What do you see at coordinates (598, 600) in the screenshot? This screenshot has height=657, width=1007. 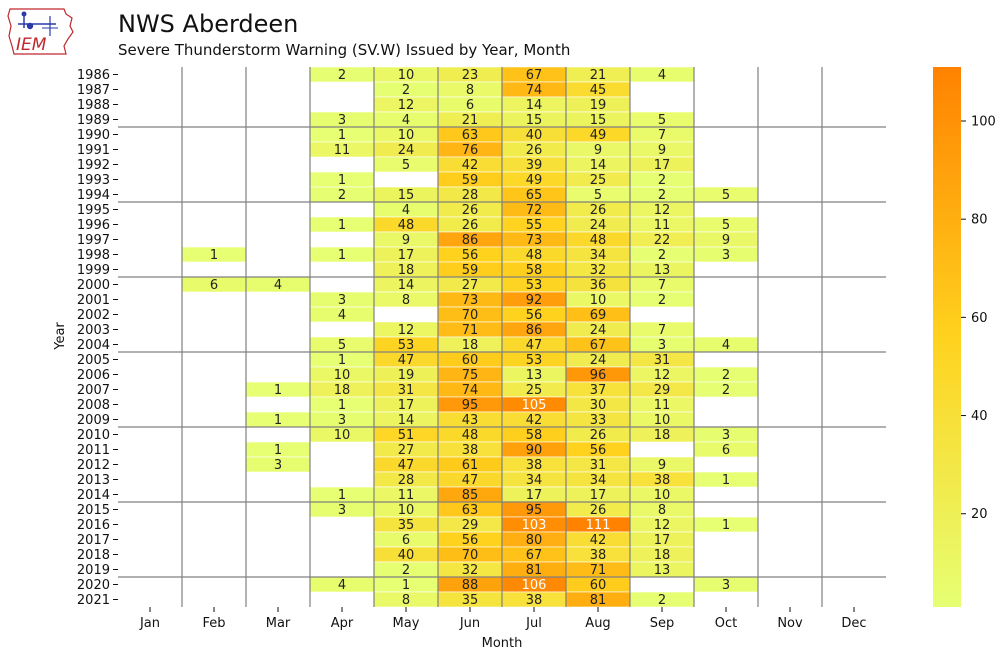 I see `cell-value-label: 81` at bounding box center [598, 600].